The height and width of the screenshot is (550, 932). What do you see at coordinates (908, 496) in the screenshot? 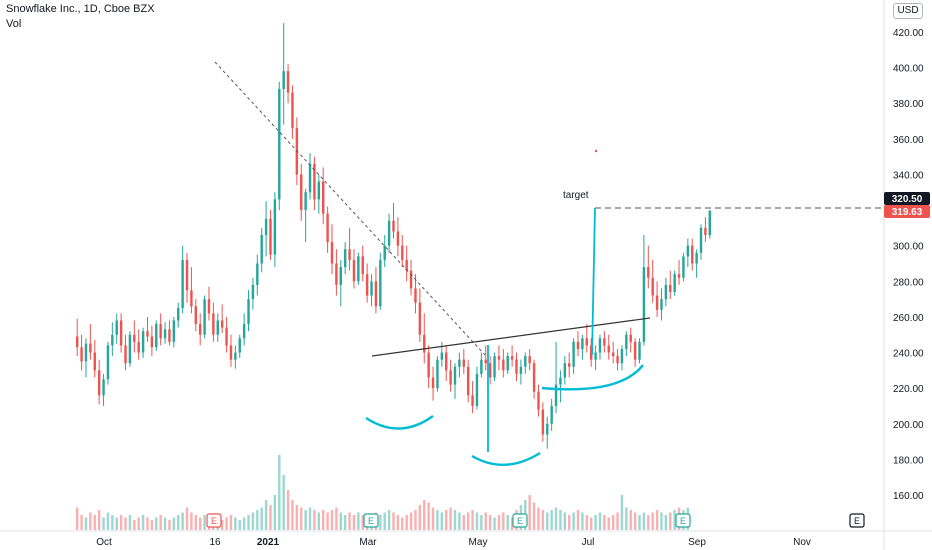
I see `y-tick-label: 160.00` at bounding box center [908, 496].